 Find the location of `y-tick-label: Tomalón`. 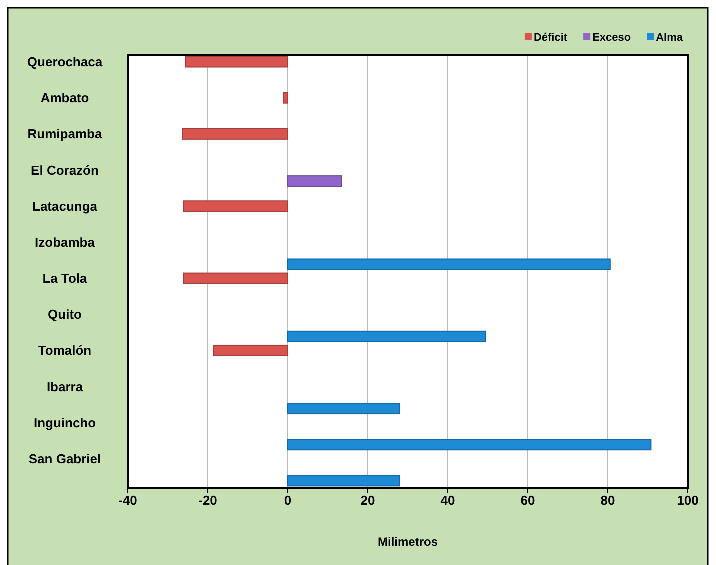

y-tick-label: Tomalón is located at coordinates (65, 350).